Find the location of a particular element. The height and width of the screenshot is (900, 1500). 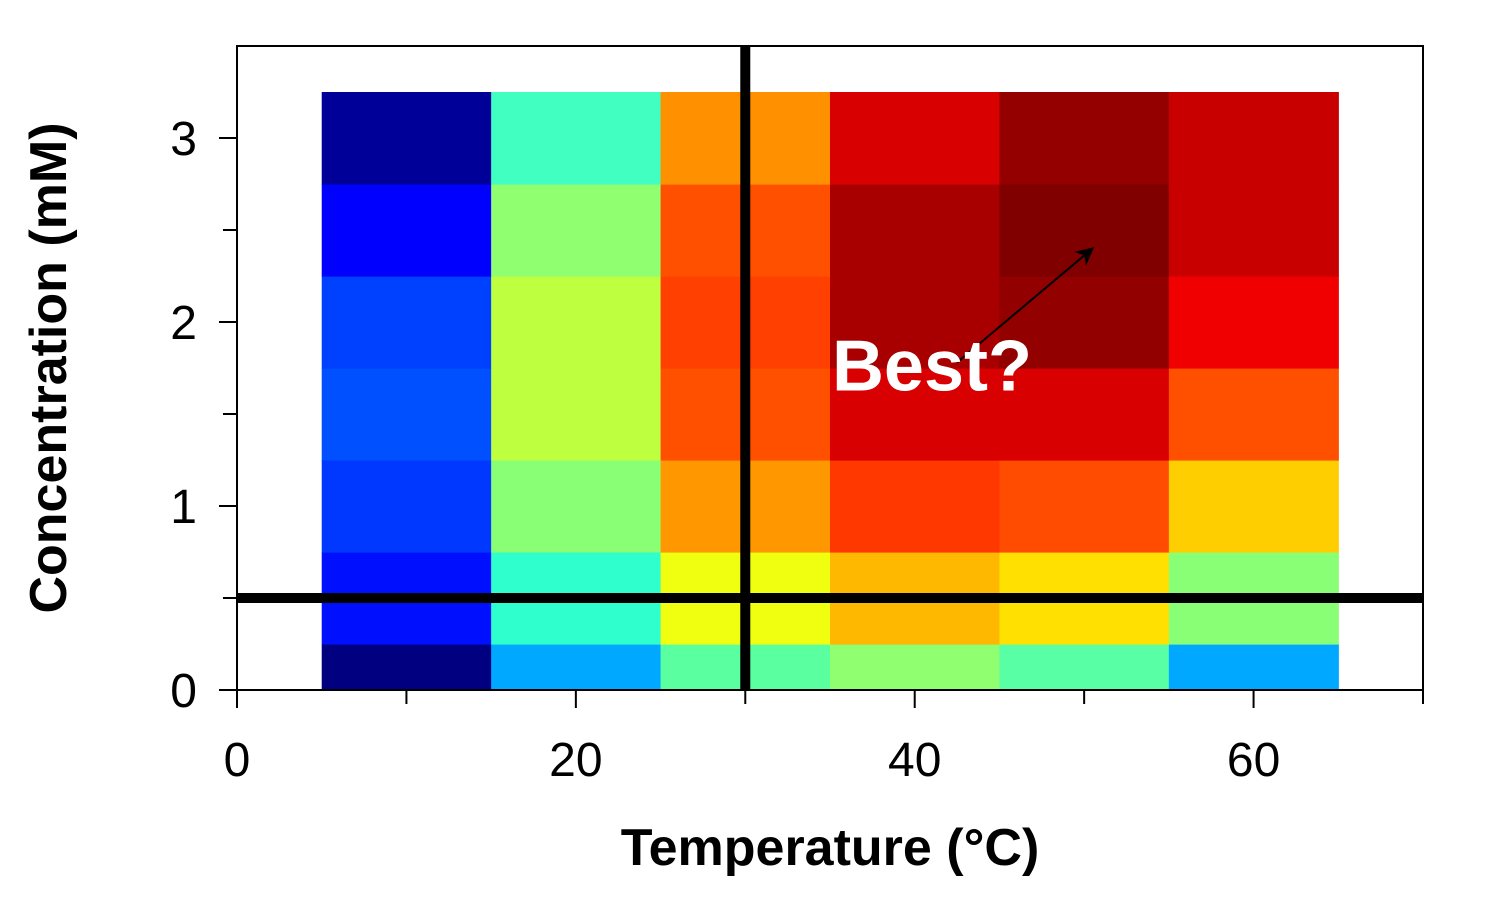

y-tick-label: 3 is located at coordinates (183, 139).